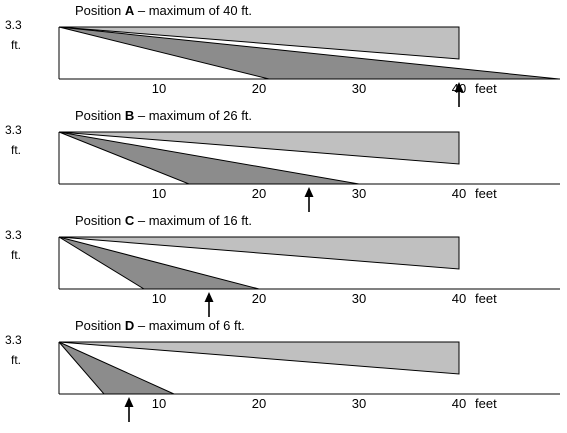 The width and height of the screenshot is (567, 433). Describe the element at coordinates (189, 325) in the screenshot. I see `panel-d-title-suffix: – maximum of 6 ft.` at that location.